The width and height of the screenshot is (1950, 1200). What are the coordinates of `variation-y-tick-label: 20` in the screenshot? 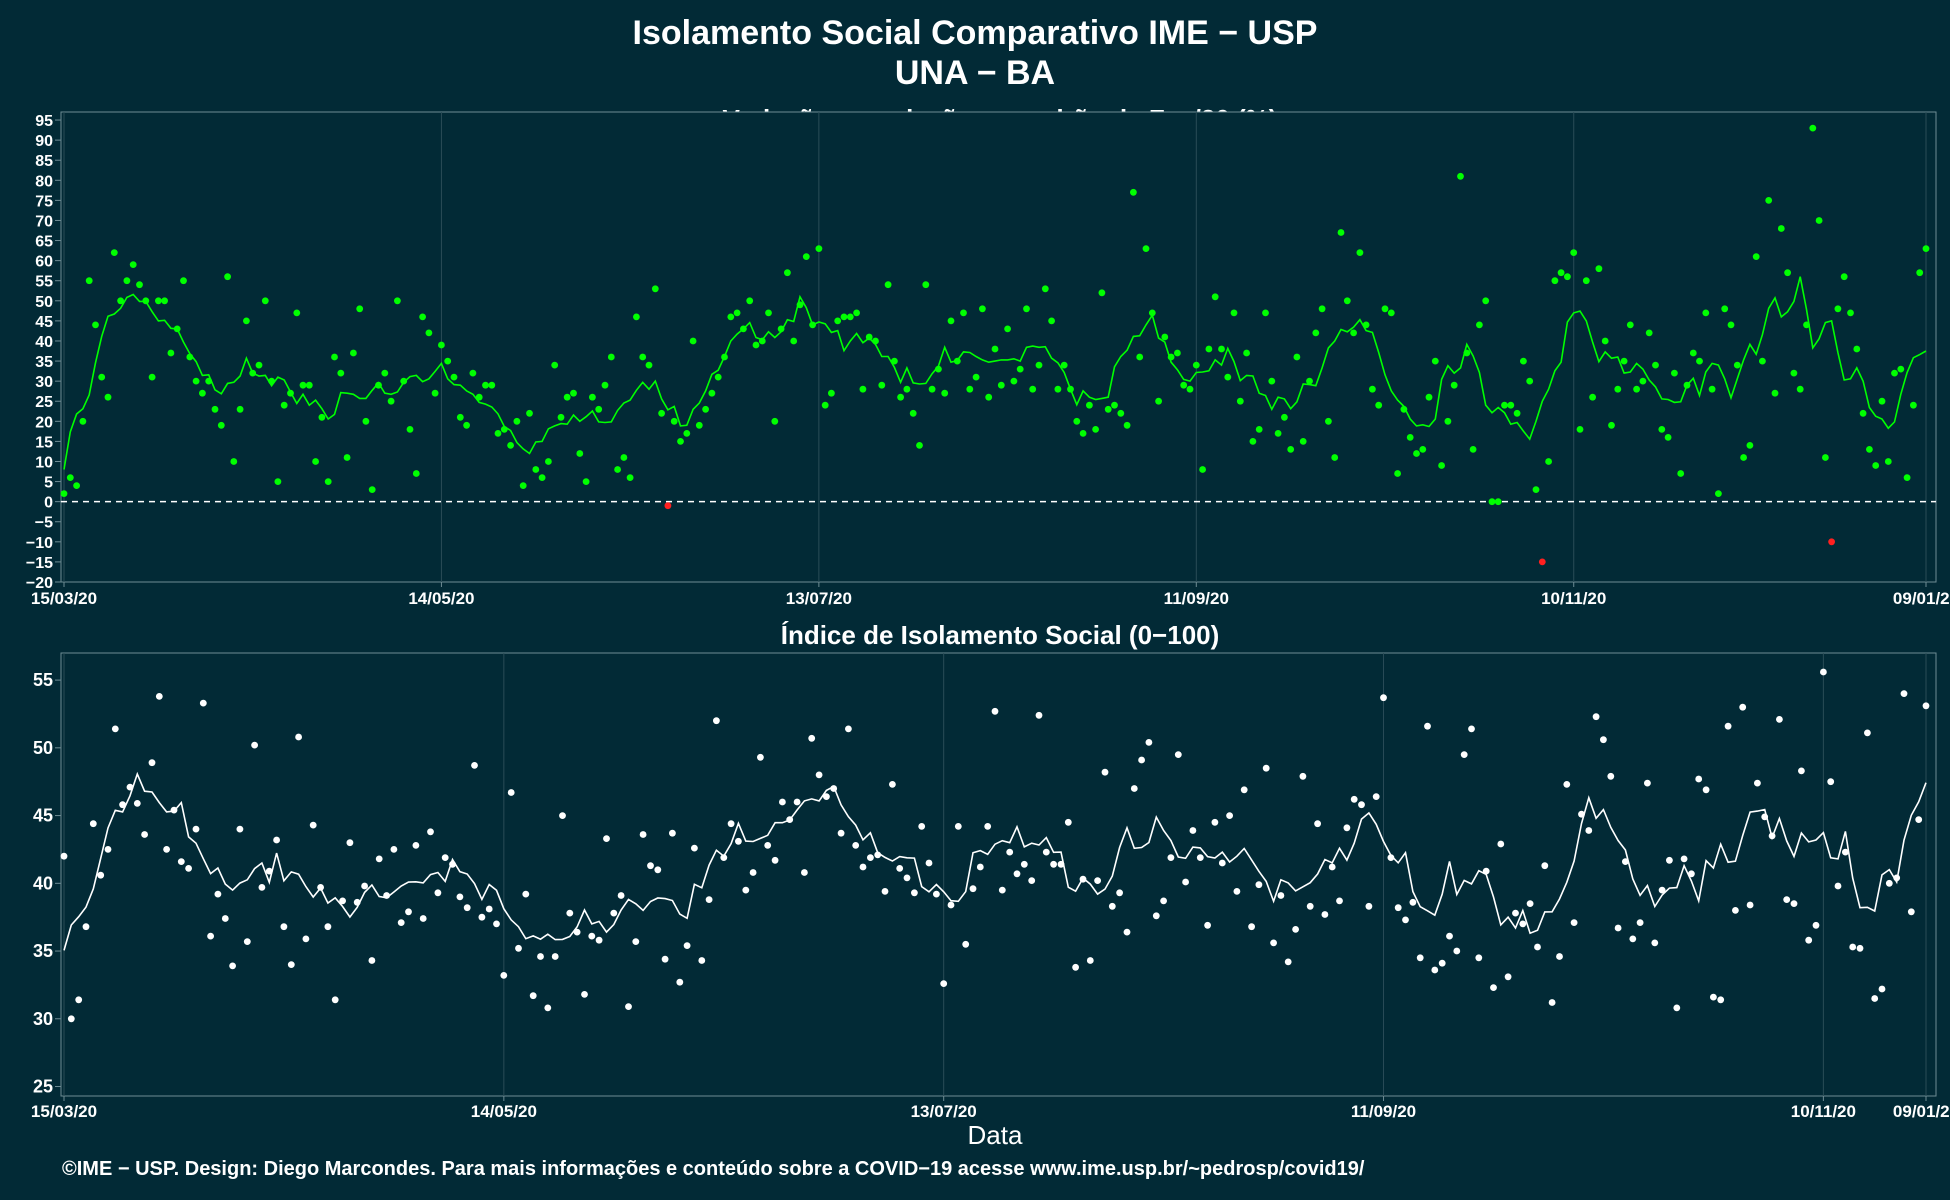 It's located at (44, 422).